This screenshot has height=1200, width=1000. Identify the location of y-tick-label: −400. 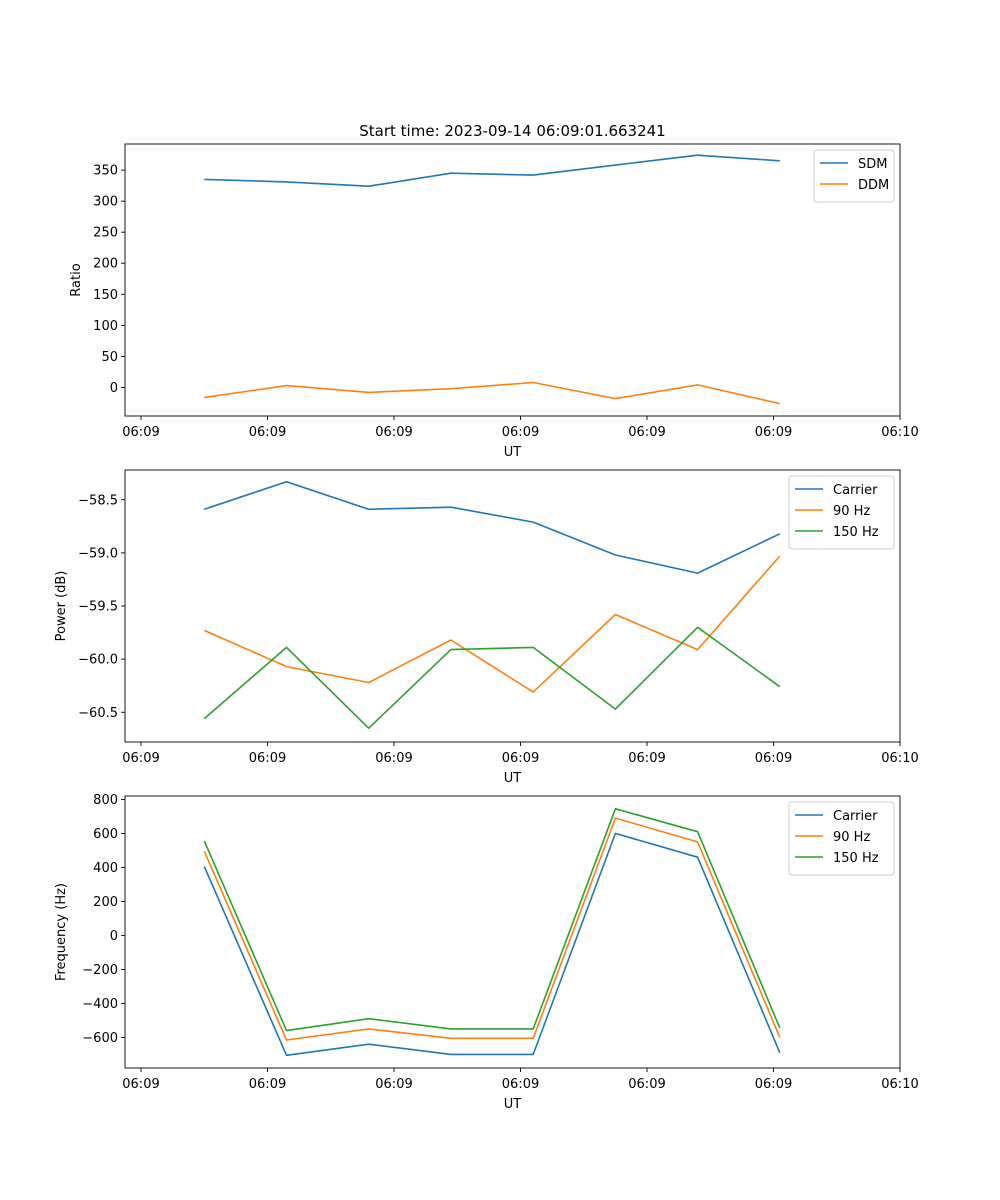
(100, 1004).